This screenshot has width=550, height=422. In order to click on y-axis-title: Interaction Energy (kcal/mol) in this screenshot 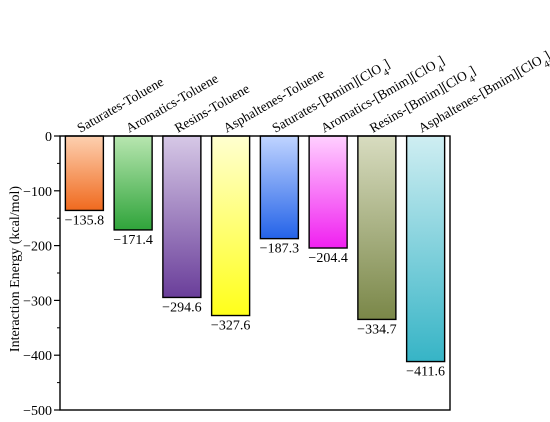, I will do `click(15, 269)`.